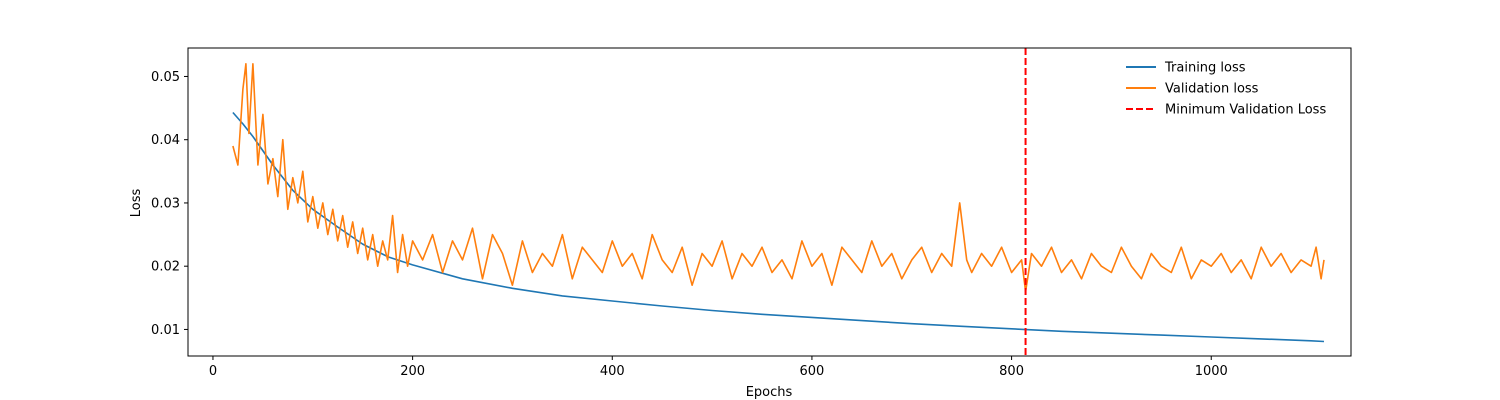  What do you see at coordinates (1211, 371) in the screenshot?
I see `x-tick-label: 1000` at bounding box center [1211, 371].